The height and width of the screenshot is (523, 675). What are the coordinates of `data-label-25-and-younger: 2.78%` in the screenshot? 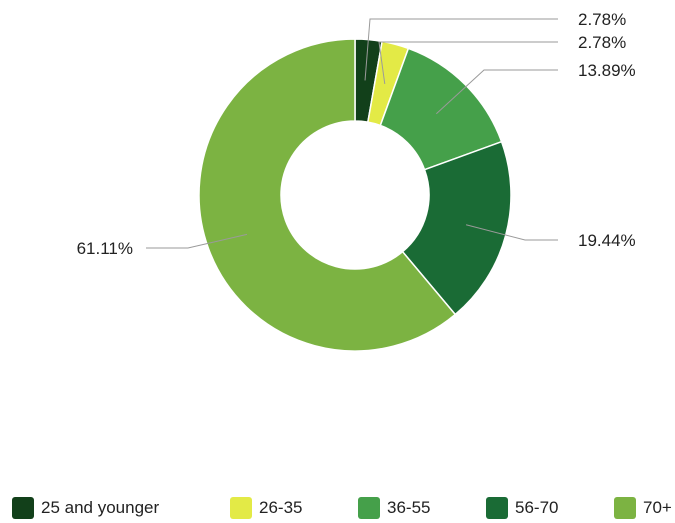 It's located at (602, 19).